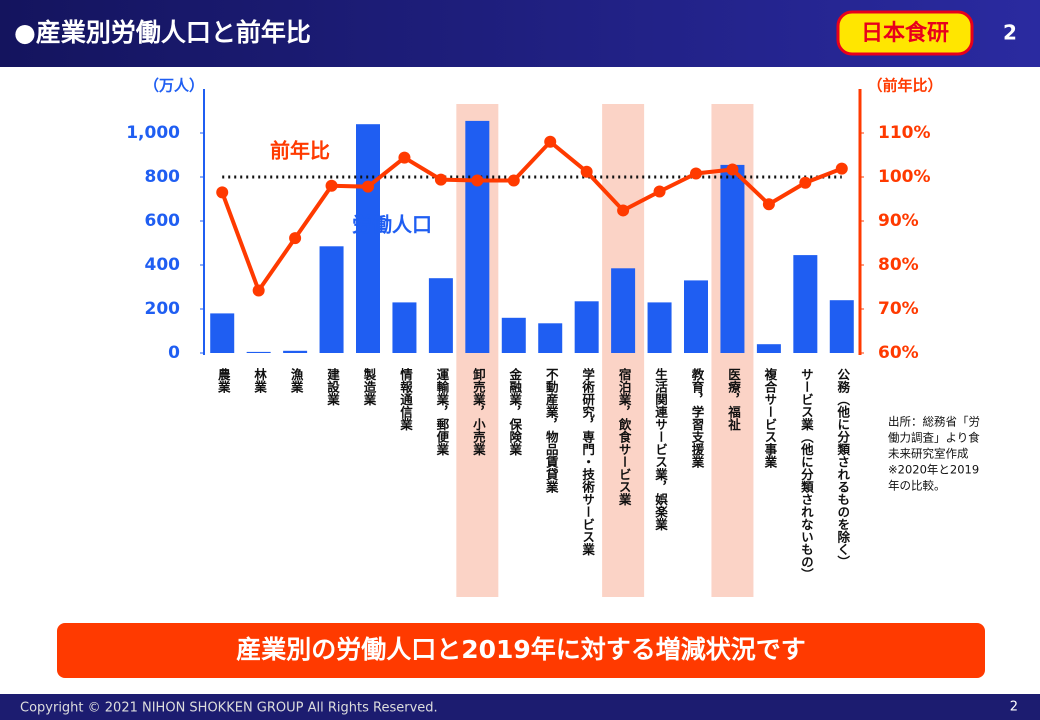 This screenshot has width=1040, height=720. What do you see at coordinates (163, 265) in the screenshot?
I see `y-tick-label: 400` at bounding box center [163, 265].